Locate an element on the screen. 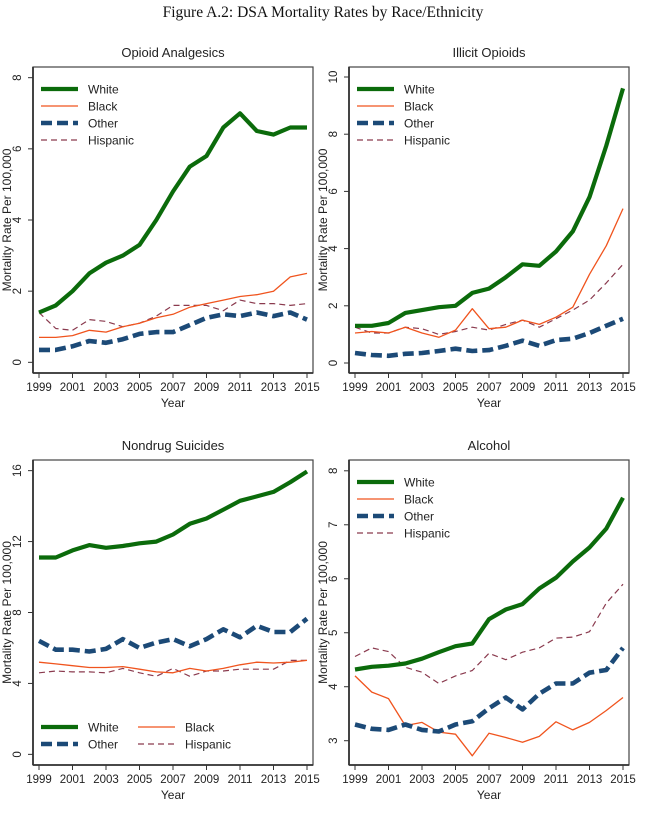 The image size is (646, 817). y-tick-label: 16 is located at coordinates (18, 470).